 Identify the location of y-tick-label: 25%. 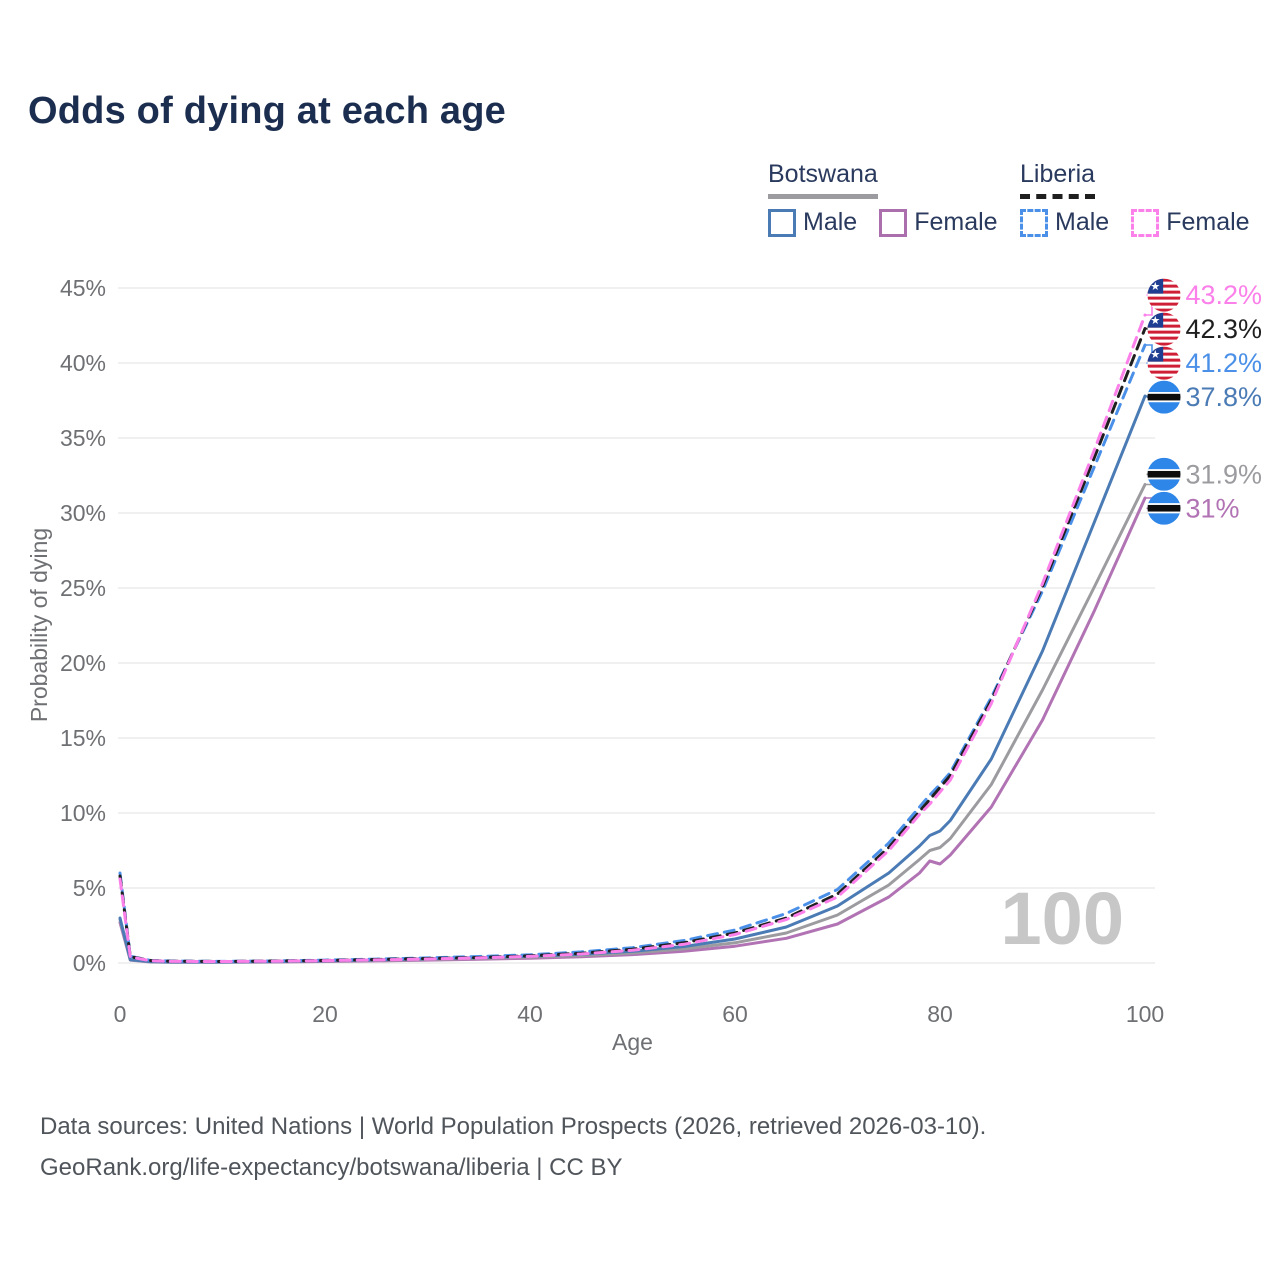
(83, 588).